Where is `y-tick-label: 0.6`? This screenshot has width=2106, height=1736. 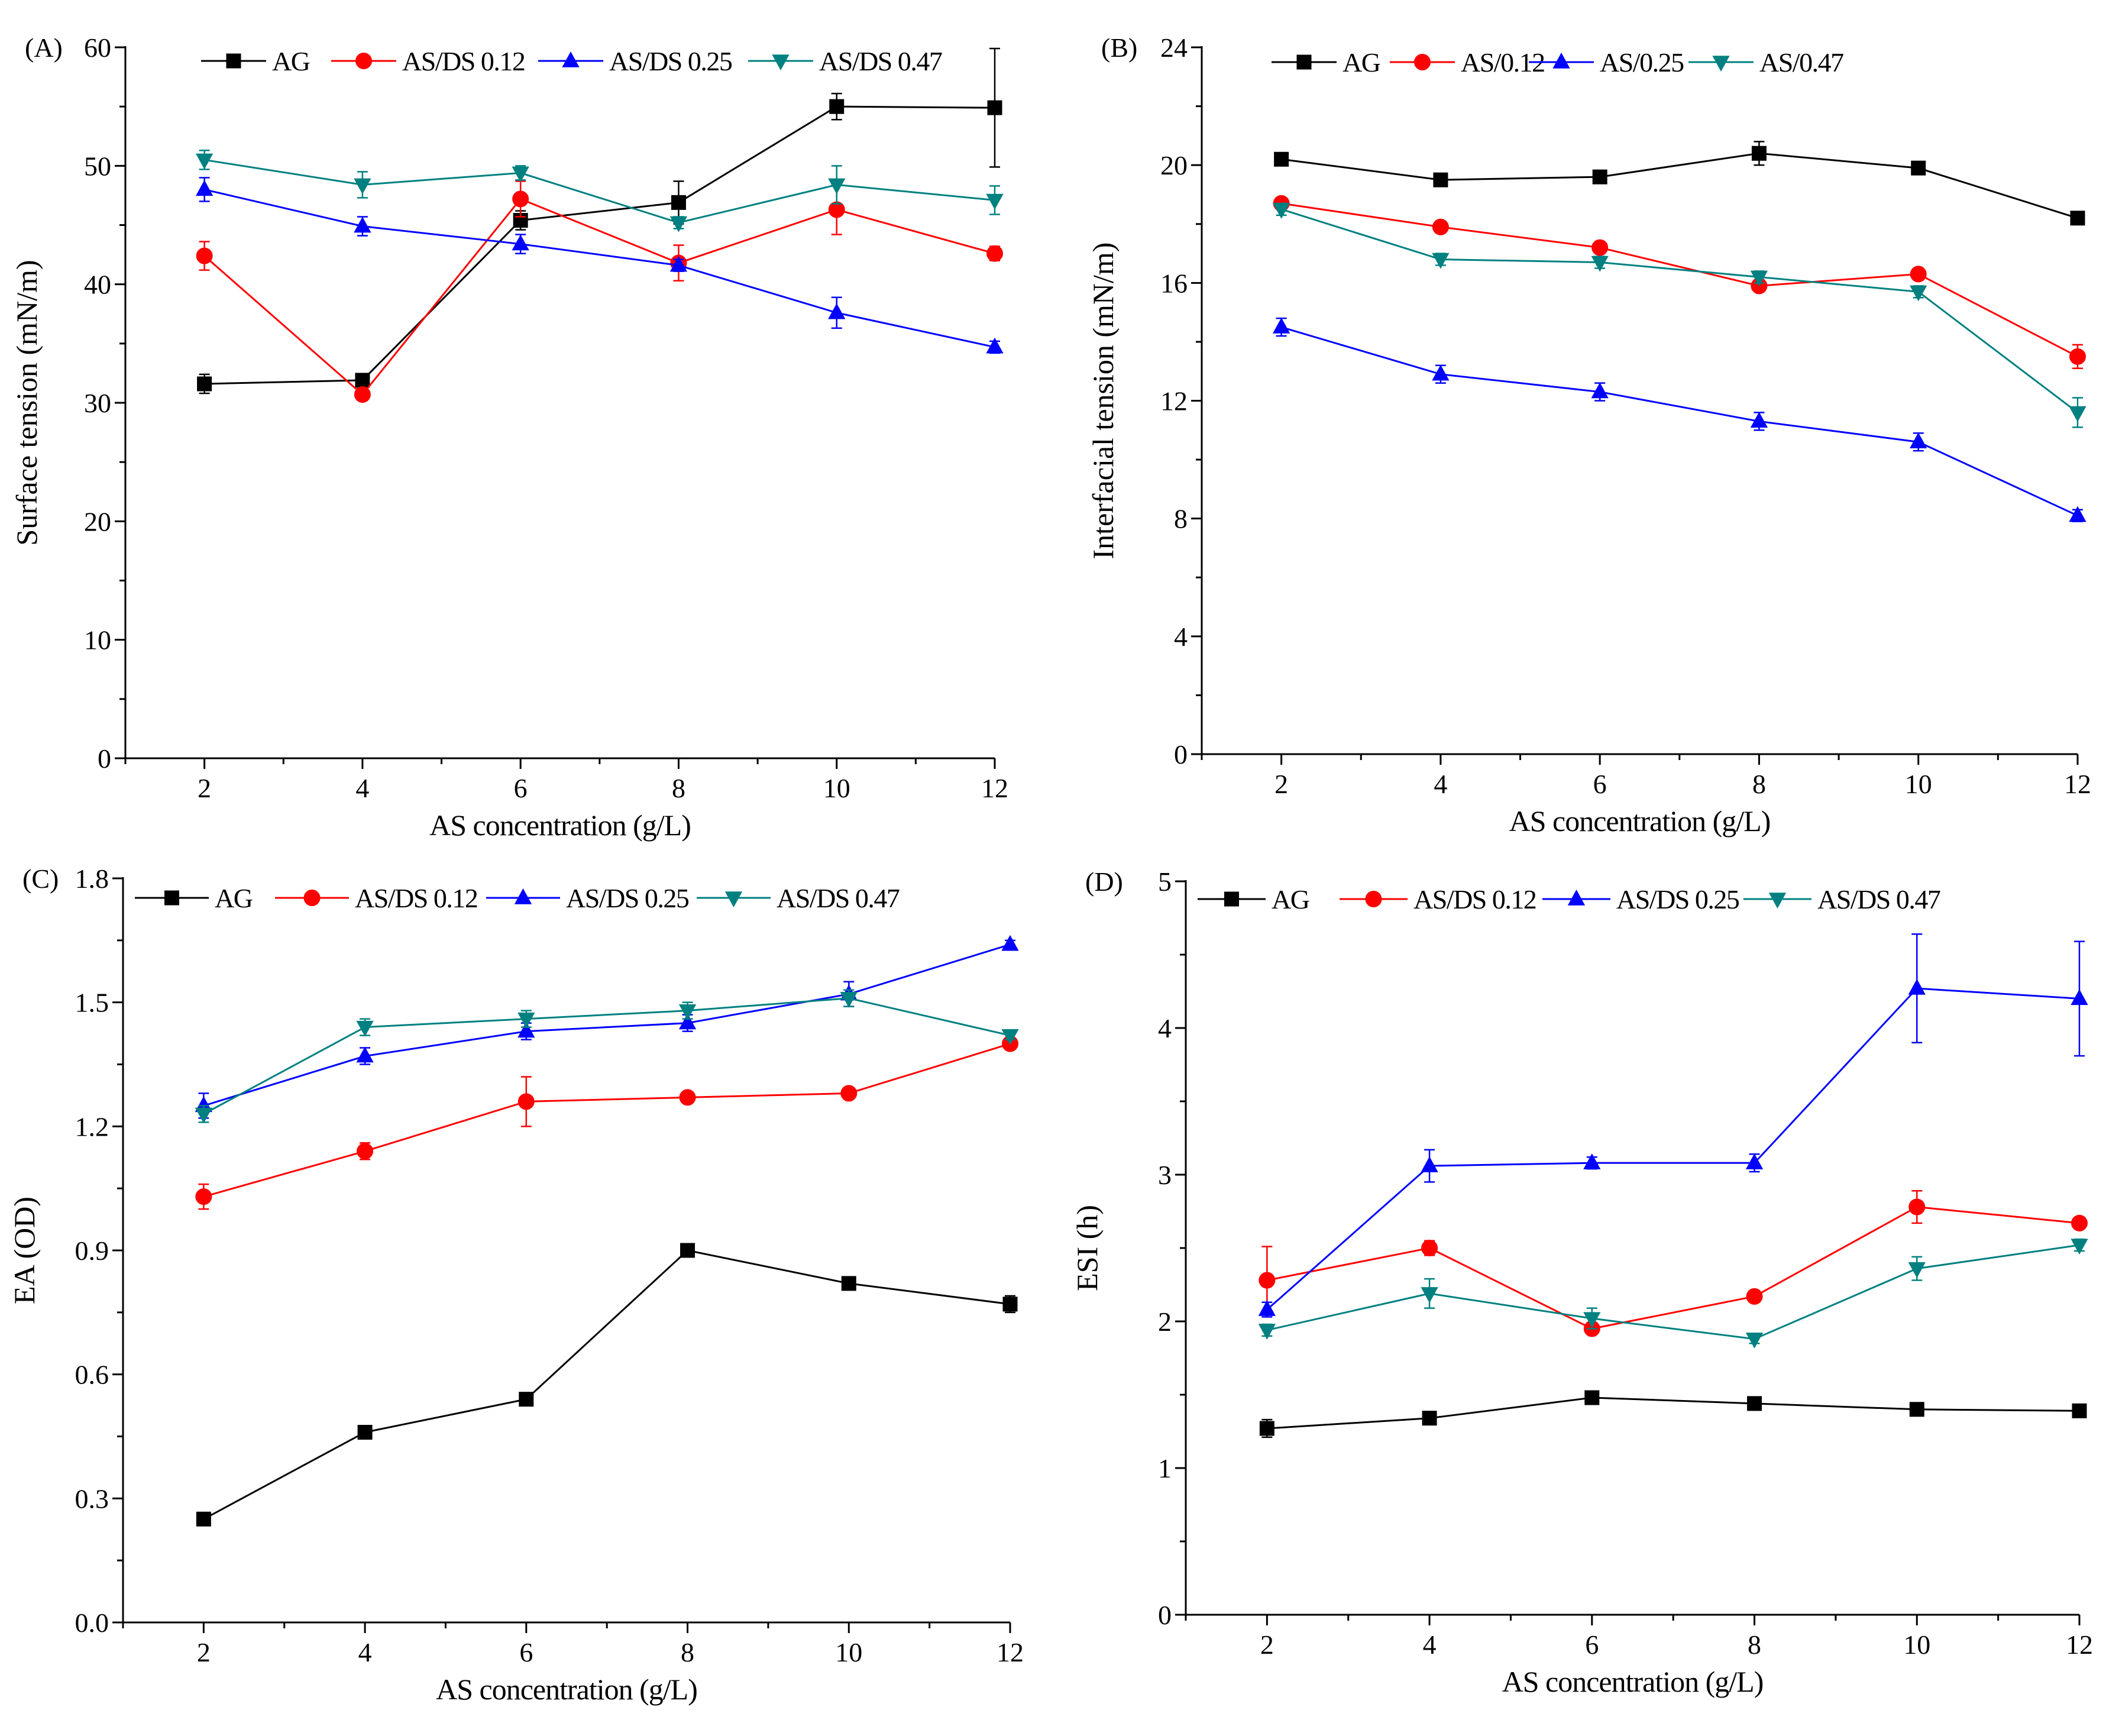 y-tick-label: 0.6 is located at coordinates (92, 1375).